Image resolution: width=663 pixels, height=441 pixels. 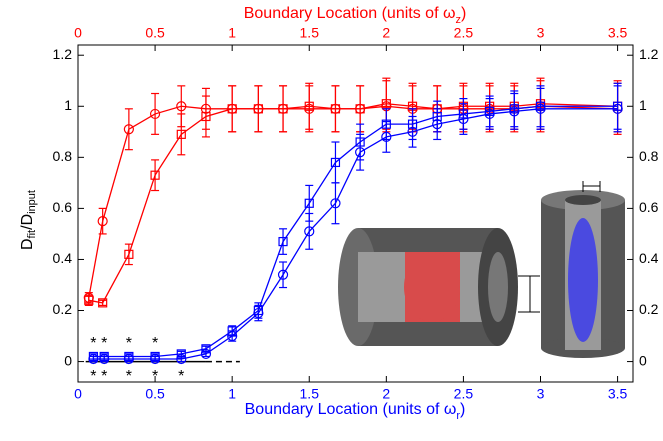 What do you see at coordinates (350, 13) in the screenshot?
I see `x2-label-part: Boundary Location (units of ω` at bounding box center [350, 13].